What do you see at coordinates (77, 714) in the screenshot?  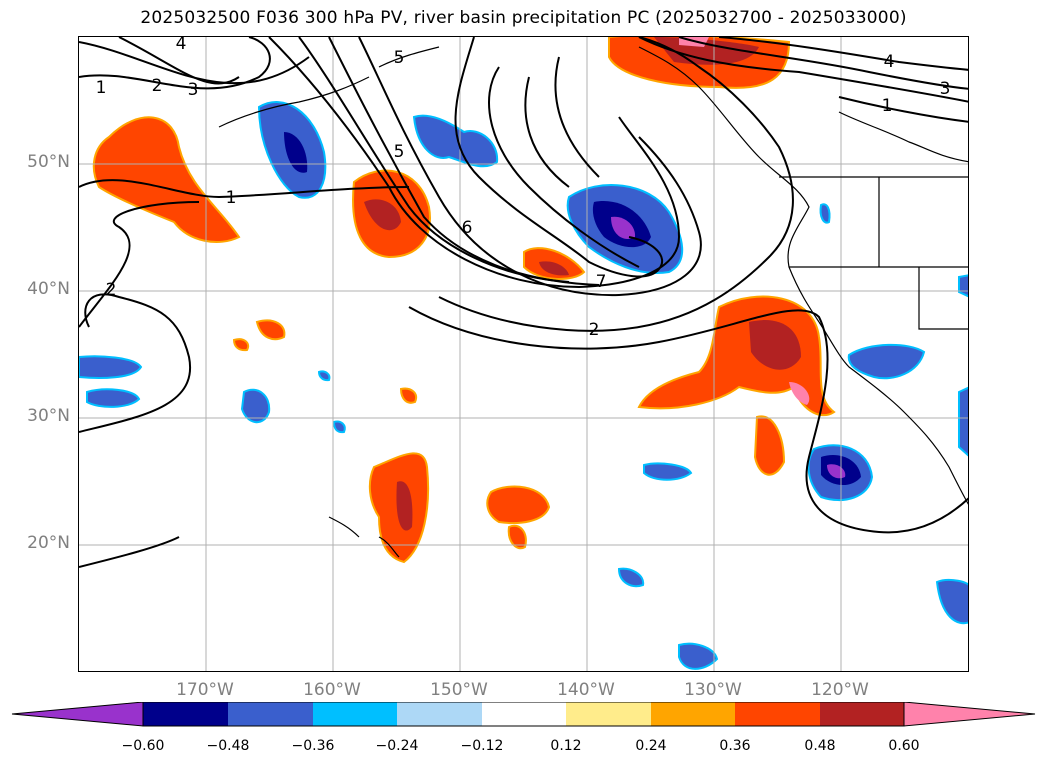 I see `colorbar-extend-low` at bounding box center [77, 714].